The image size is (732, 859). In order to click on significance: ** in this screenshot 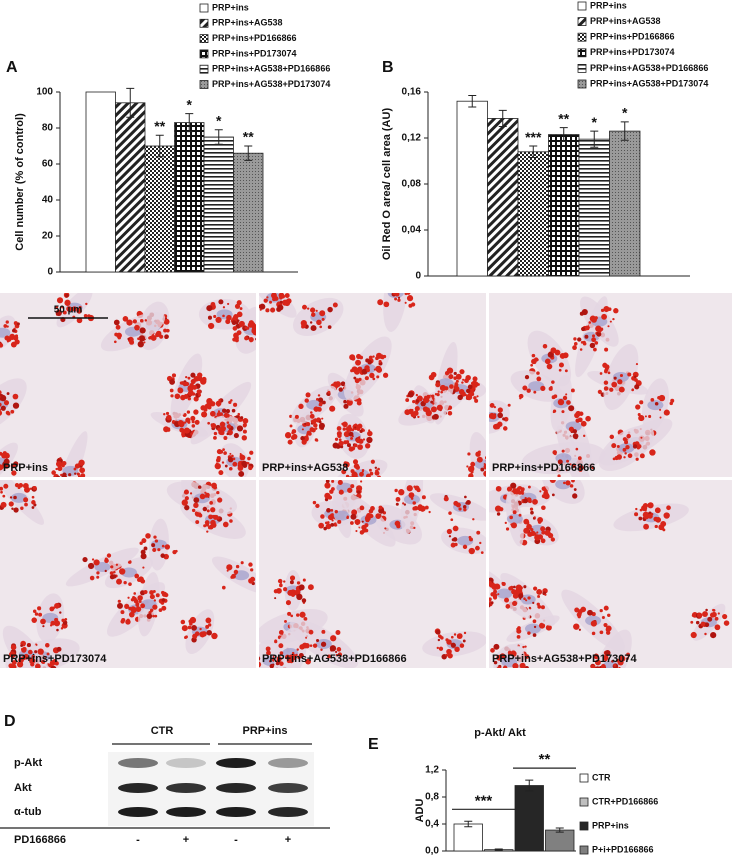, I will do `click(159, 126)`.